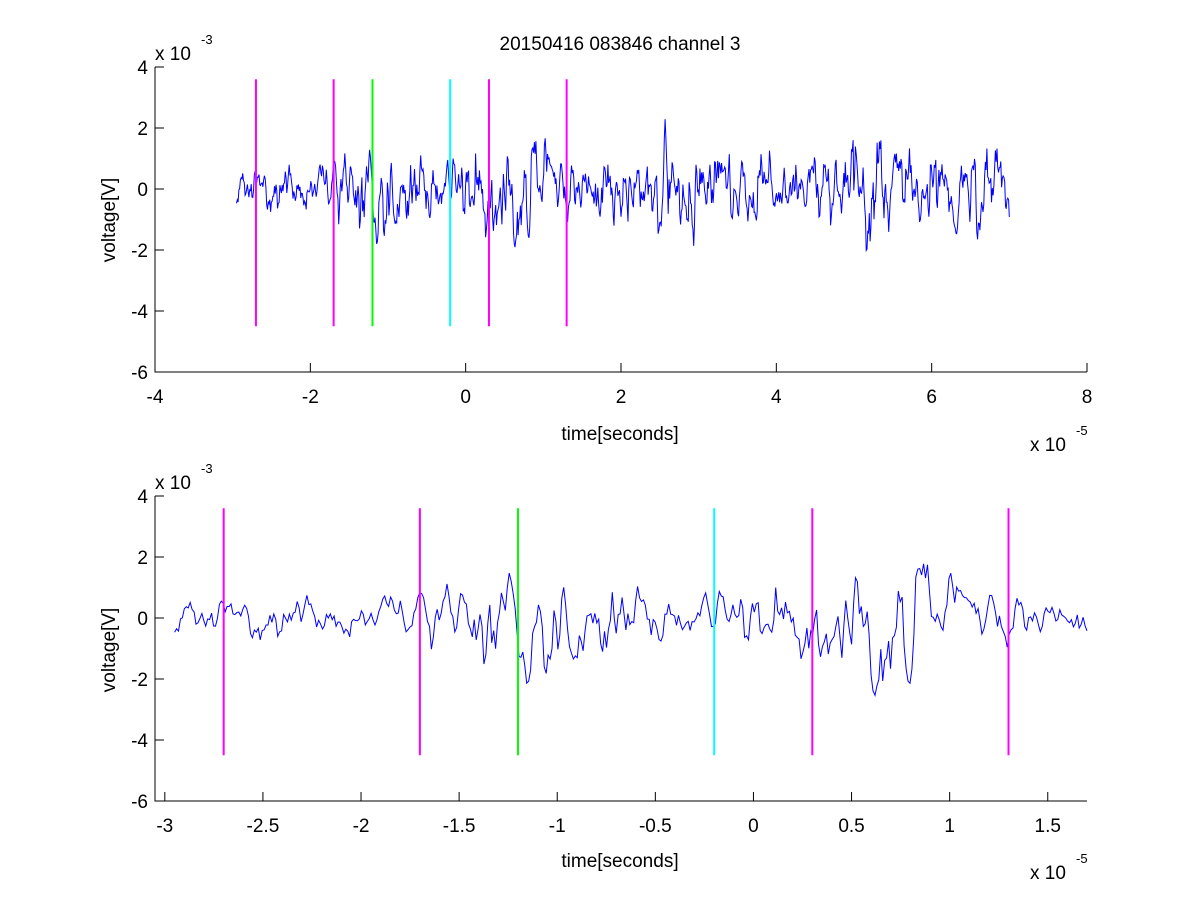  I want to click on bottom-trace-layer, so click(631, 630).